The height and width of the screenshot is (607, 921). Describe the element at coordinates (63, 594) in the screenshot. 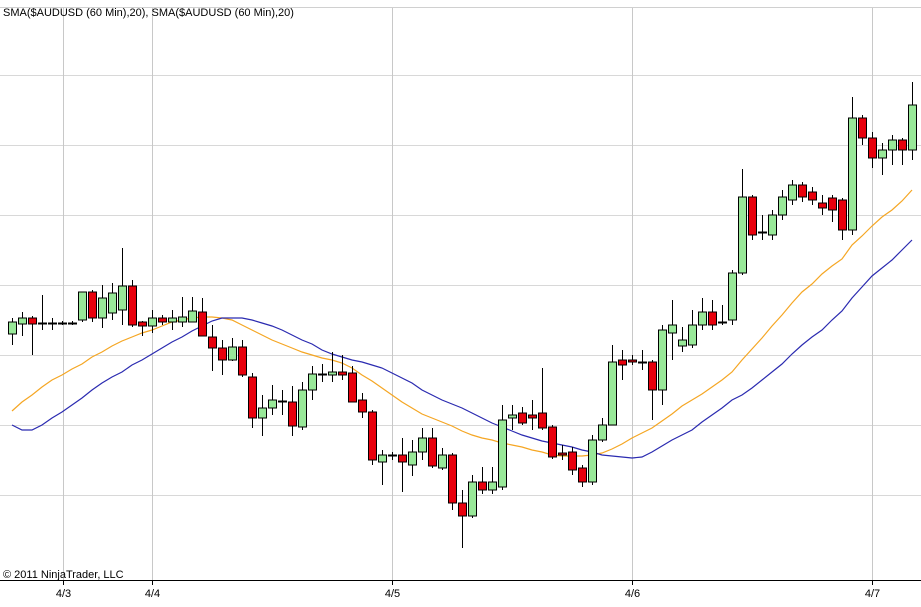

I see `x-tick-label: 4/3` at that location.